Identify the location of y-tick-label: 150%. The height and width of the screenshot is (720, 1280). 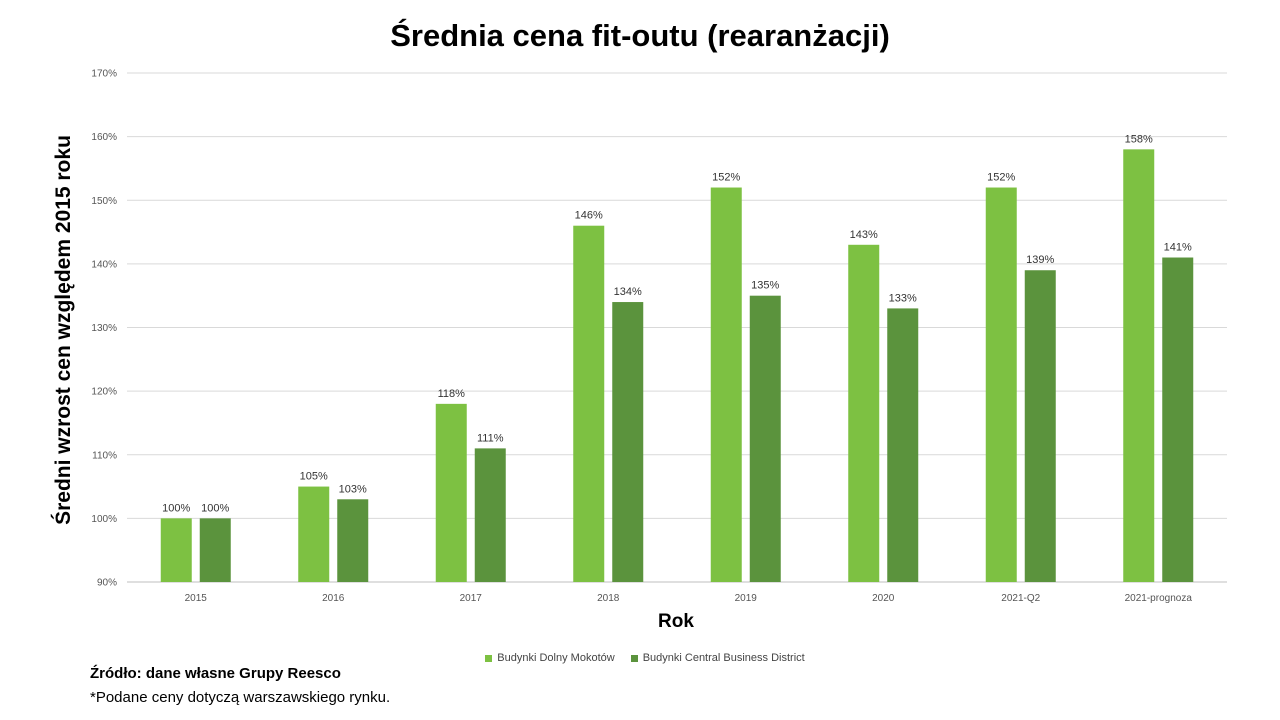
(104, 201).